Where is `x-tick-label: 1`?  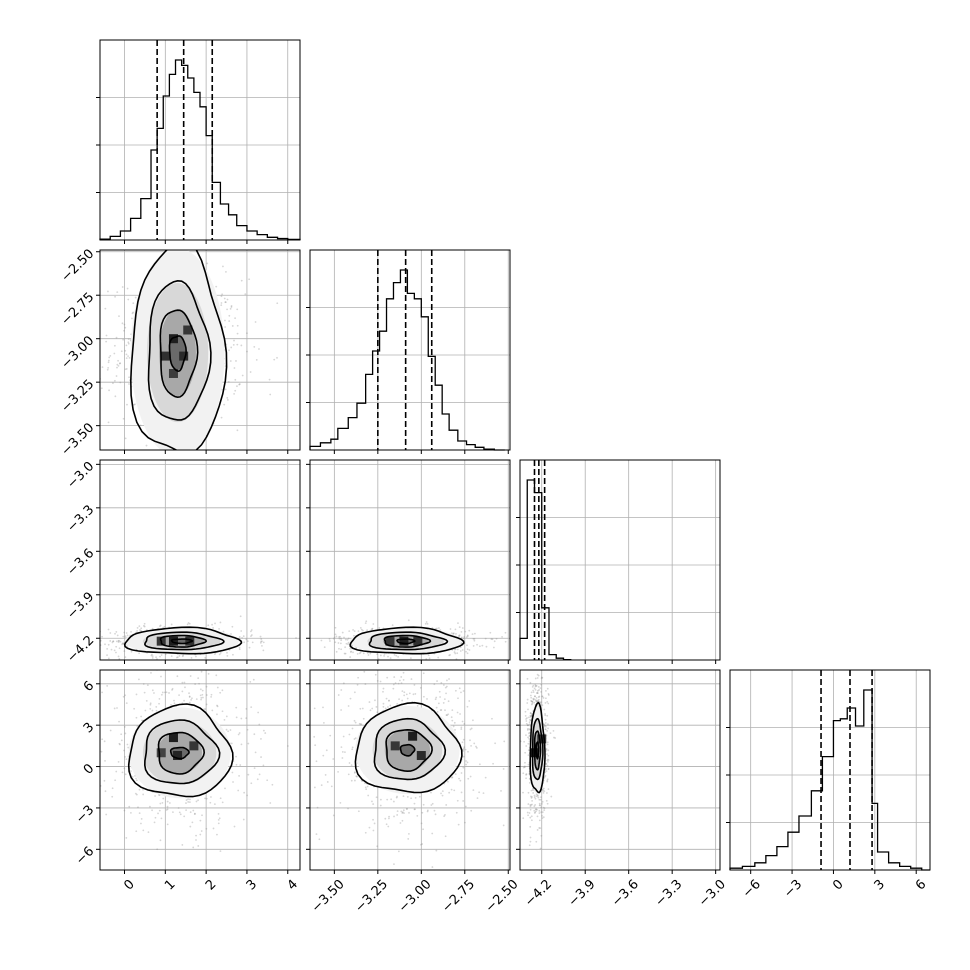 x-tick-label: 1 is located at coordinates (170, 885).